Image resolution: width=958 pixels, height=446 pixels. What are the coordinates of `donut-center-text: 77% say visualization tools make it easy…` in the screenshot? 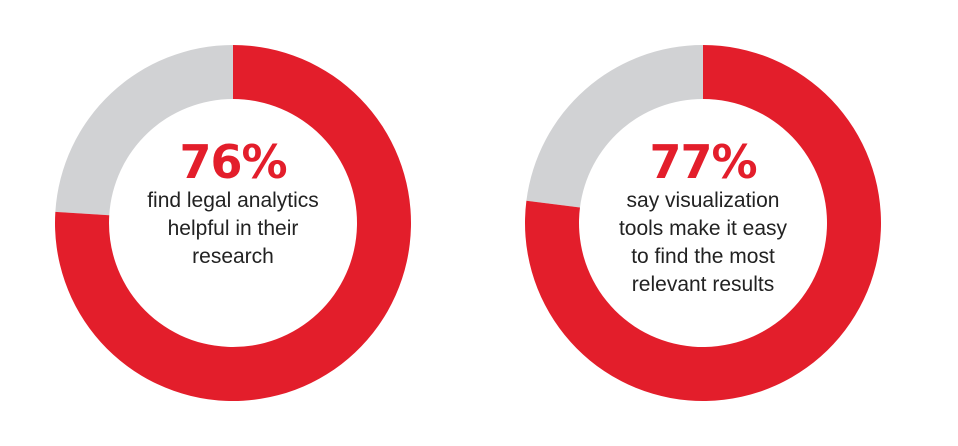 It's located at (703, 218).